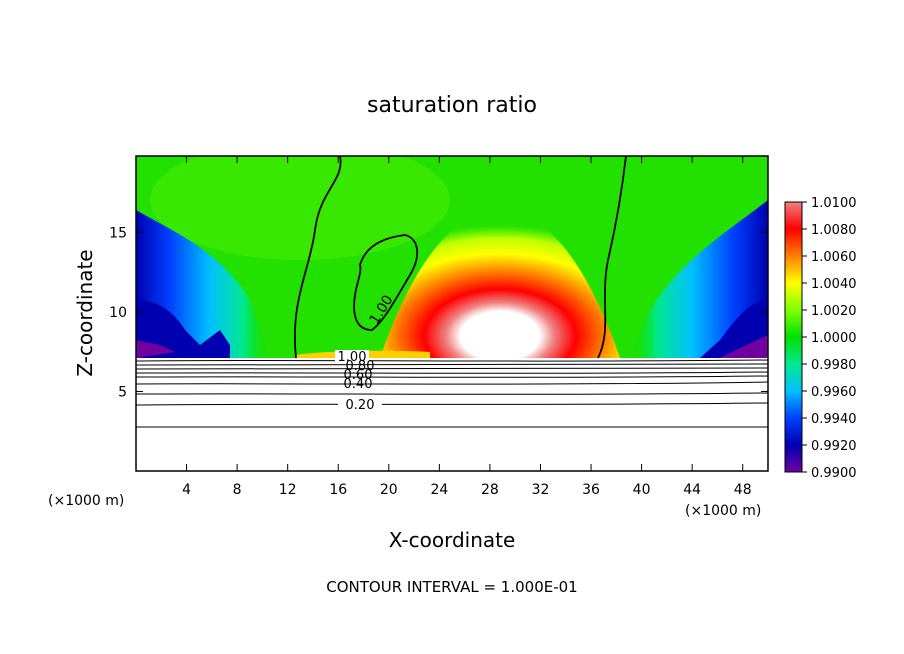 The width and height of the screenshot is (904, 654). Describe the element at coordinates (744, 346) in the screenshot. I see `field-purple-edge-right` at that location.